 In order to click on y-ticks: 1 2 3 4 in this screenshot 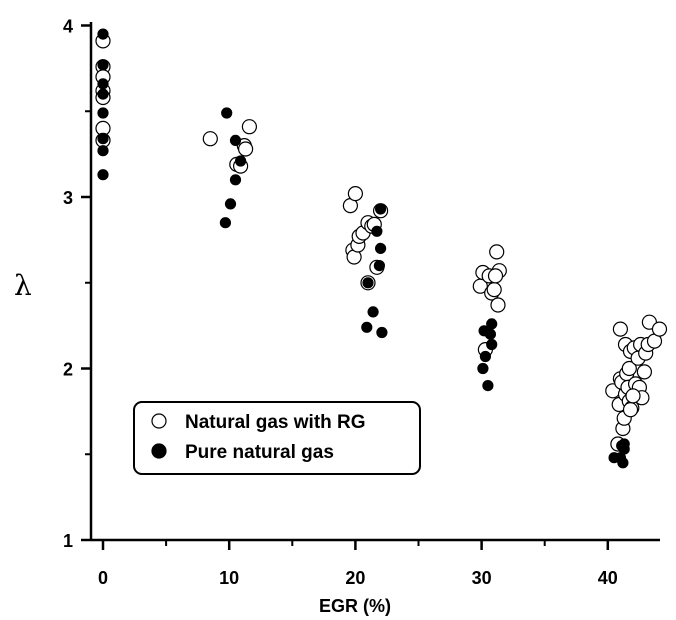, I will do `click(77, 284)`.